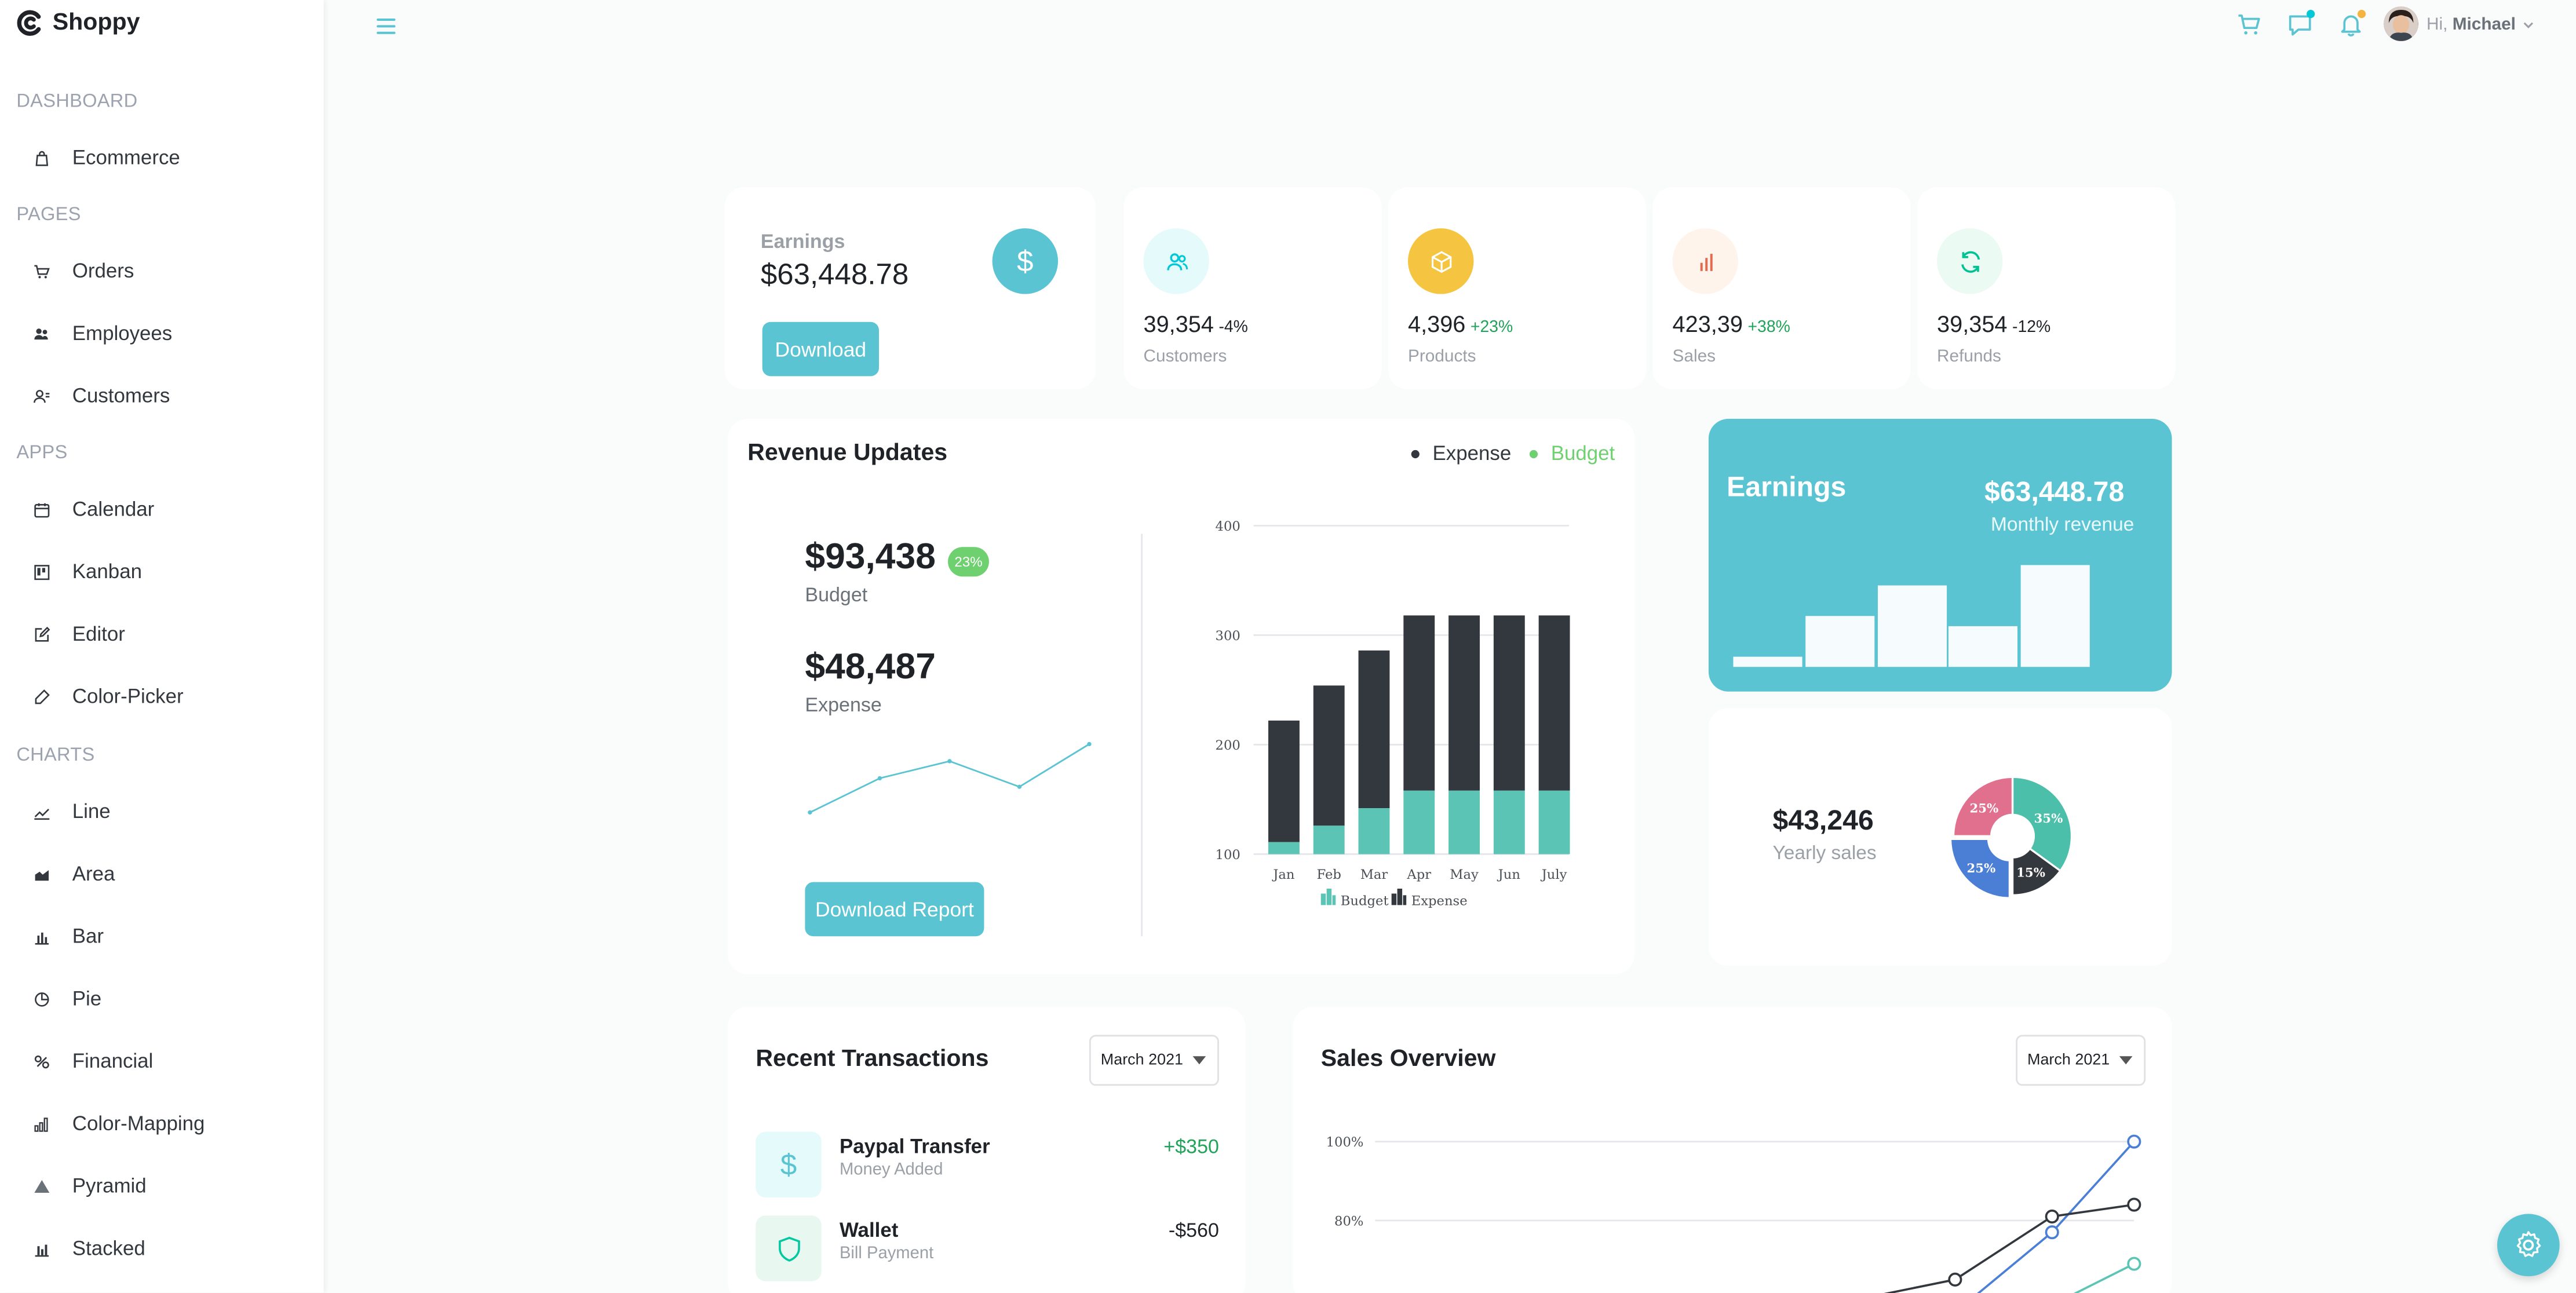 This screenshot has height=1293, width=2576. What do you see at coordinates (1509, 703) in the screenshot?
I see `bar-expense-jun` at bounding box center [1509, 703].